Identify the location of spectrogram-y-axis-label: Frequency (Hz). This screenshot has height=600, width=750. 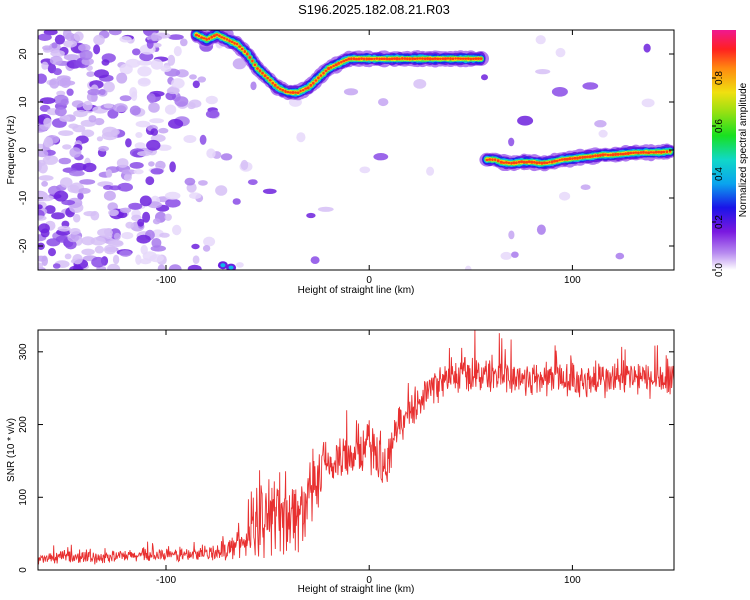
(11, 150).